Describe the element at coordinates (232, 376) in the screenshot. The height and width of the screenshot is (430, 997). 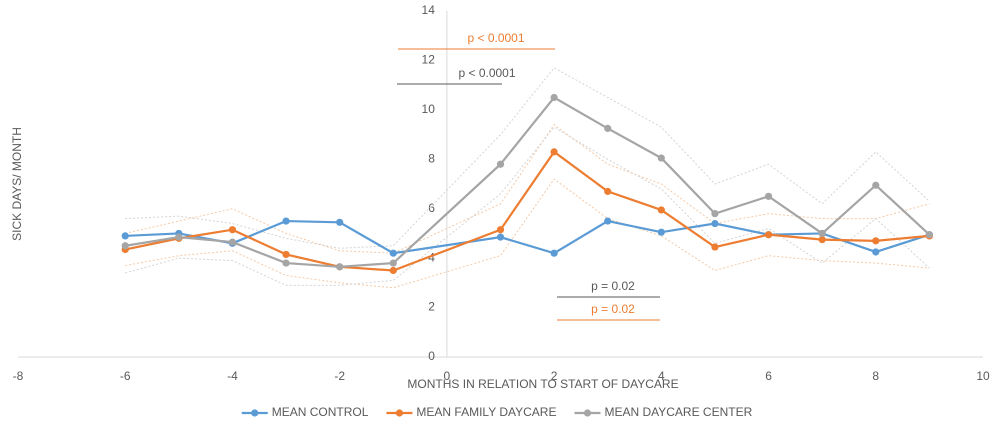
I see `x-tick-label: -4` at that location.